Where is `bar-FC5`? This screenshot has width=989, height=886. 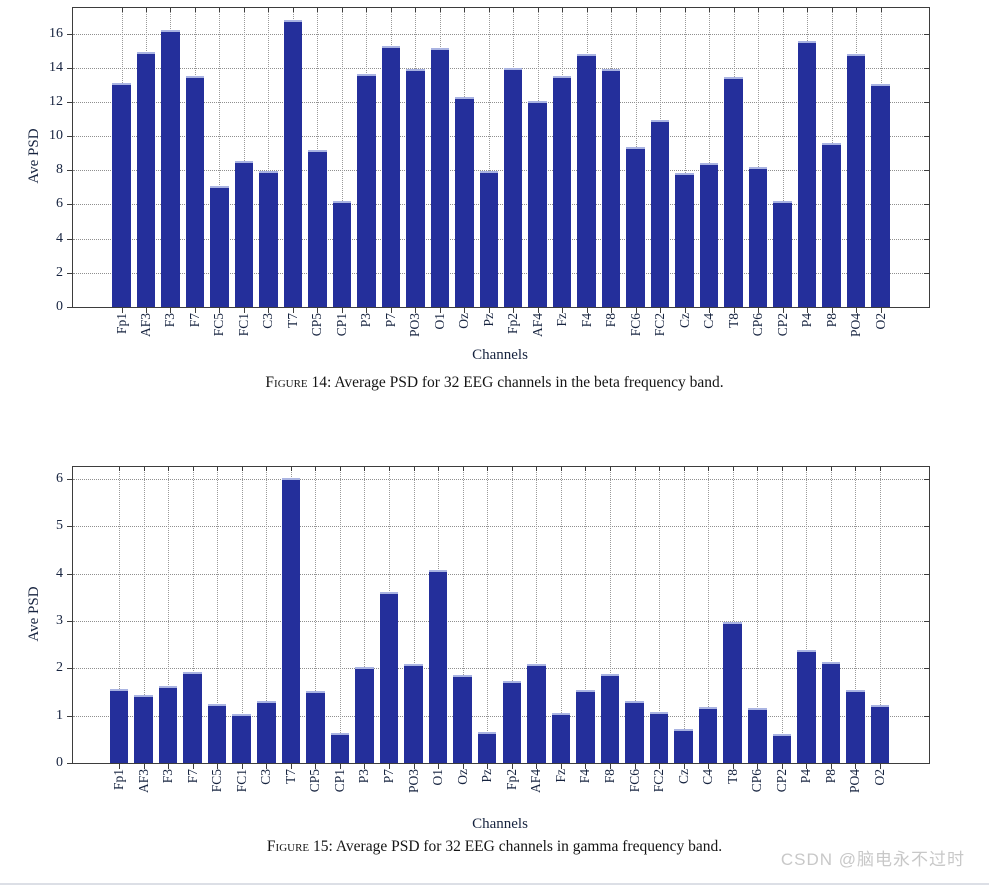 bar-FC5 is located at coordinates (219, 246).